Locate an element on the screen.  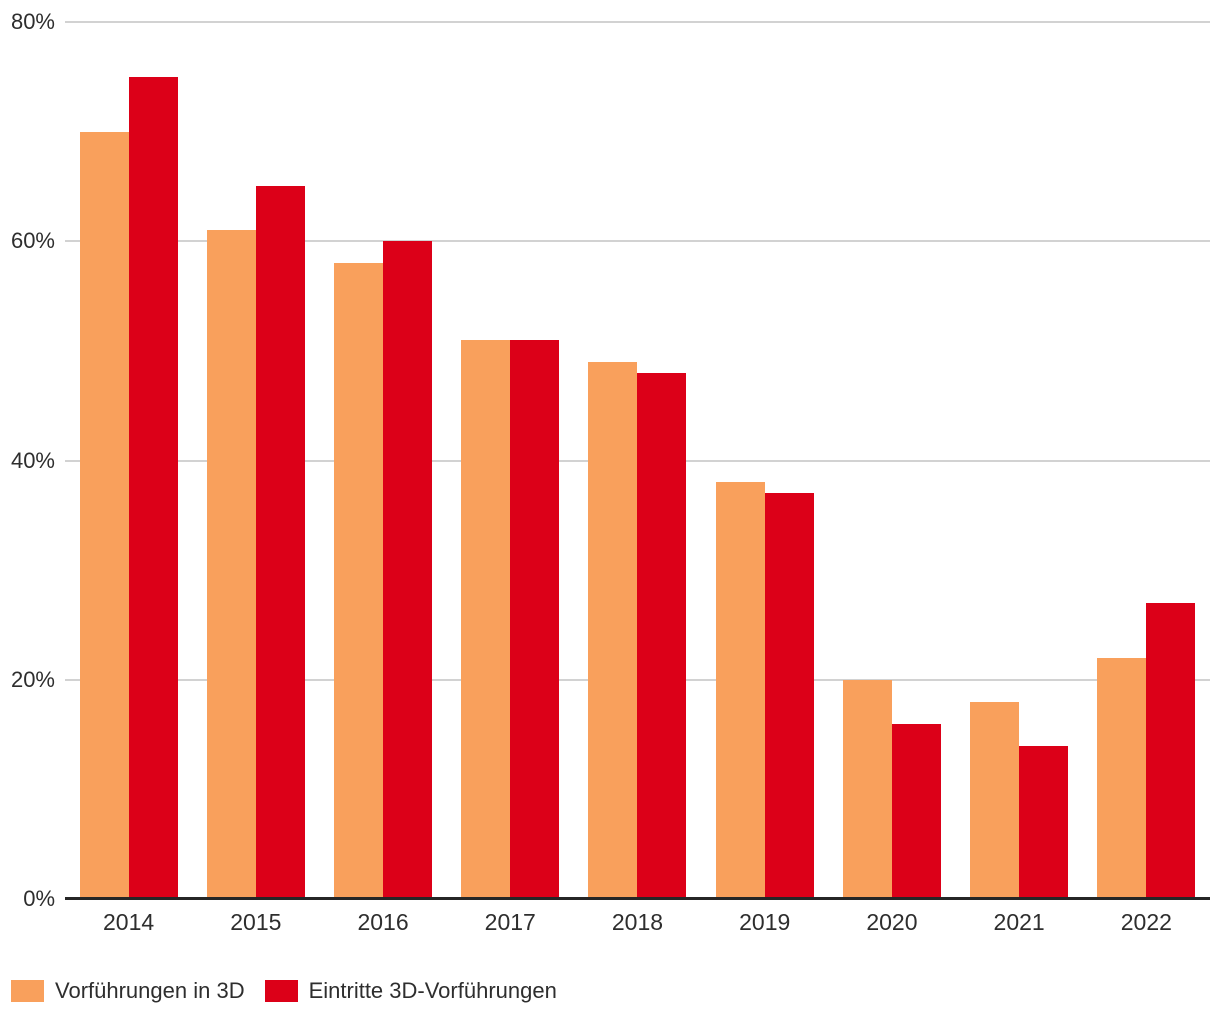
bar-eintritte-3d-vorf-hrungen-2021 is located at coordinates (1044, 822).